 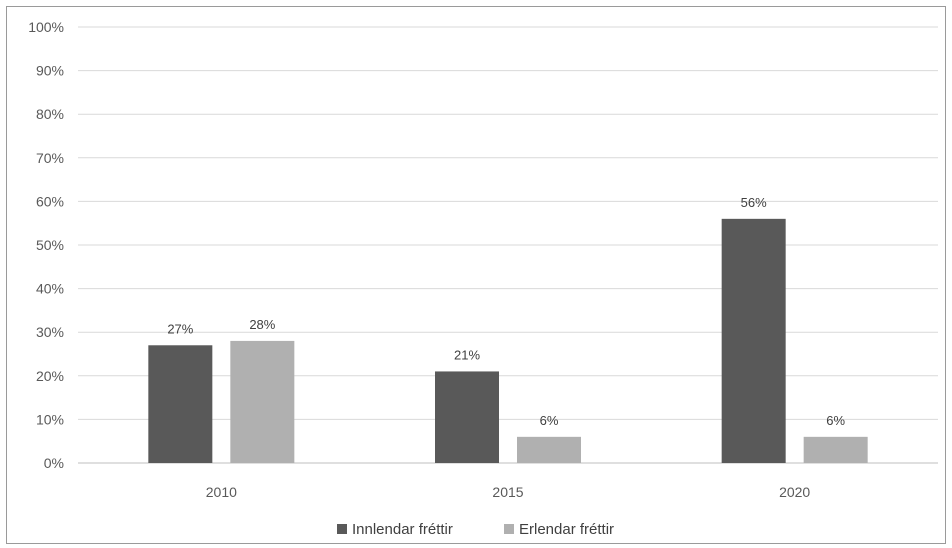 I want to click on x-tick-label: 2015, so click(x=507, y=492).